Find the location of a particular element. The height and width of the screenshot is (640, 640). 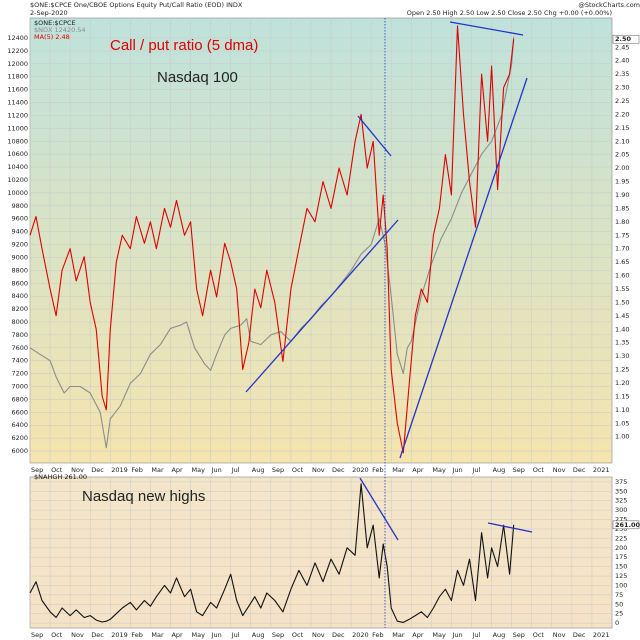

date: 2-Sep-2020 is located at coordinates (49, 13).